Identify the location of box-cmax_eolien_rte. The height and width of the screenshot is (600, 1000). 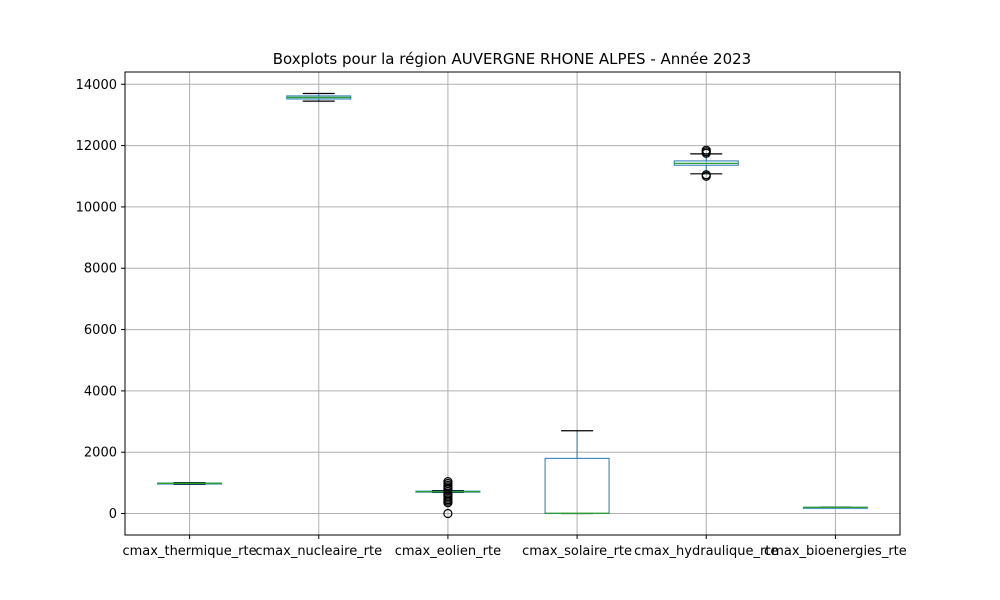
(448, 498).